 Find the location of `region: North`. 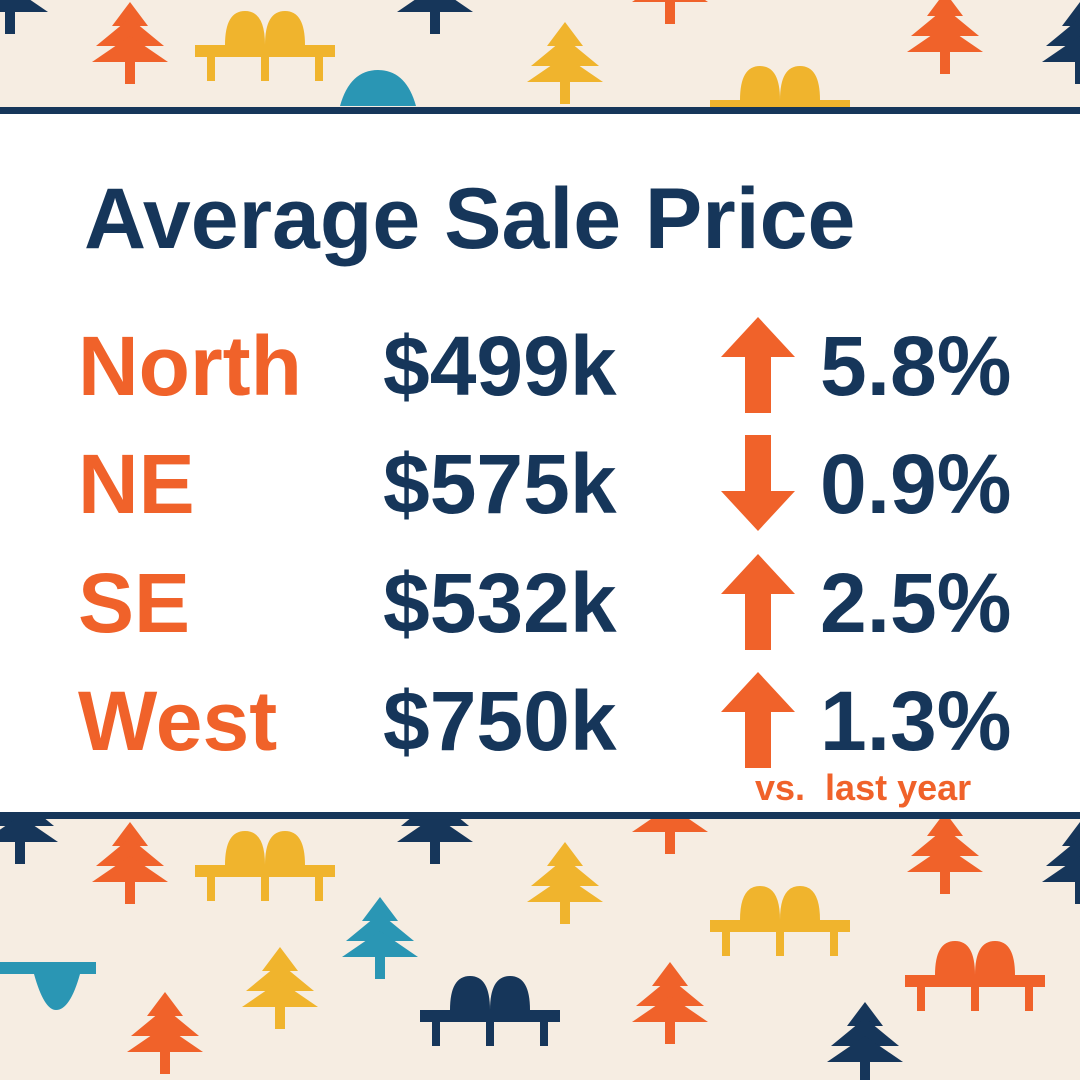

region: North is located at coordinates (190, 366).